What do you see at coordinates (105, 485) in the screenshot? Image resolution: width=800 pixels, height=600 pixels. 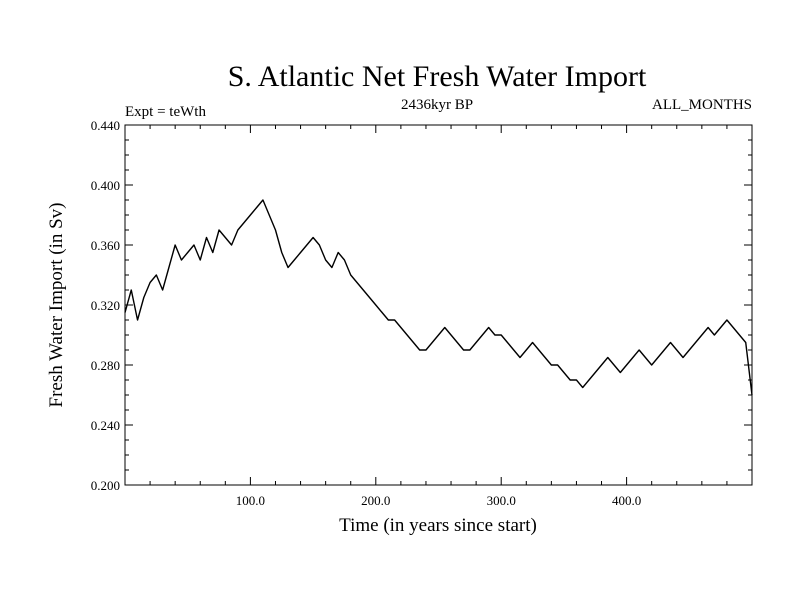 I see `y-tick-label: 0.200` at bounding box center [105, 485].